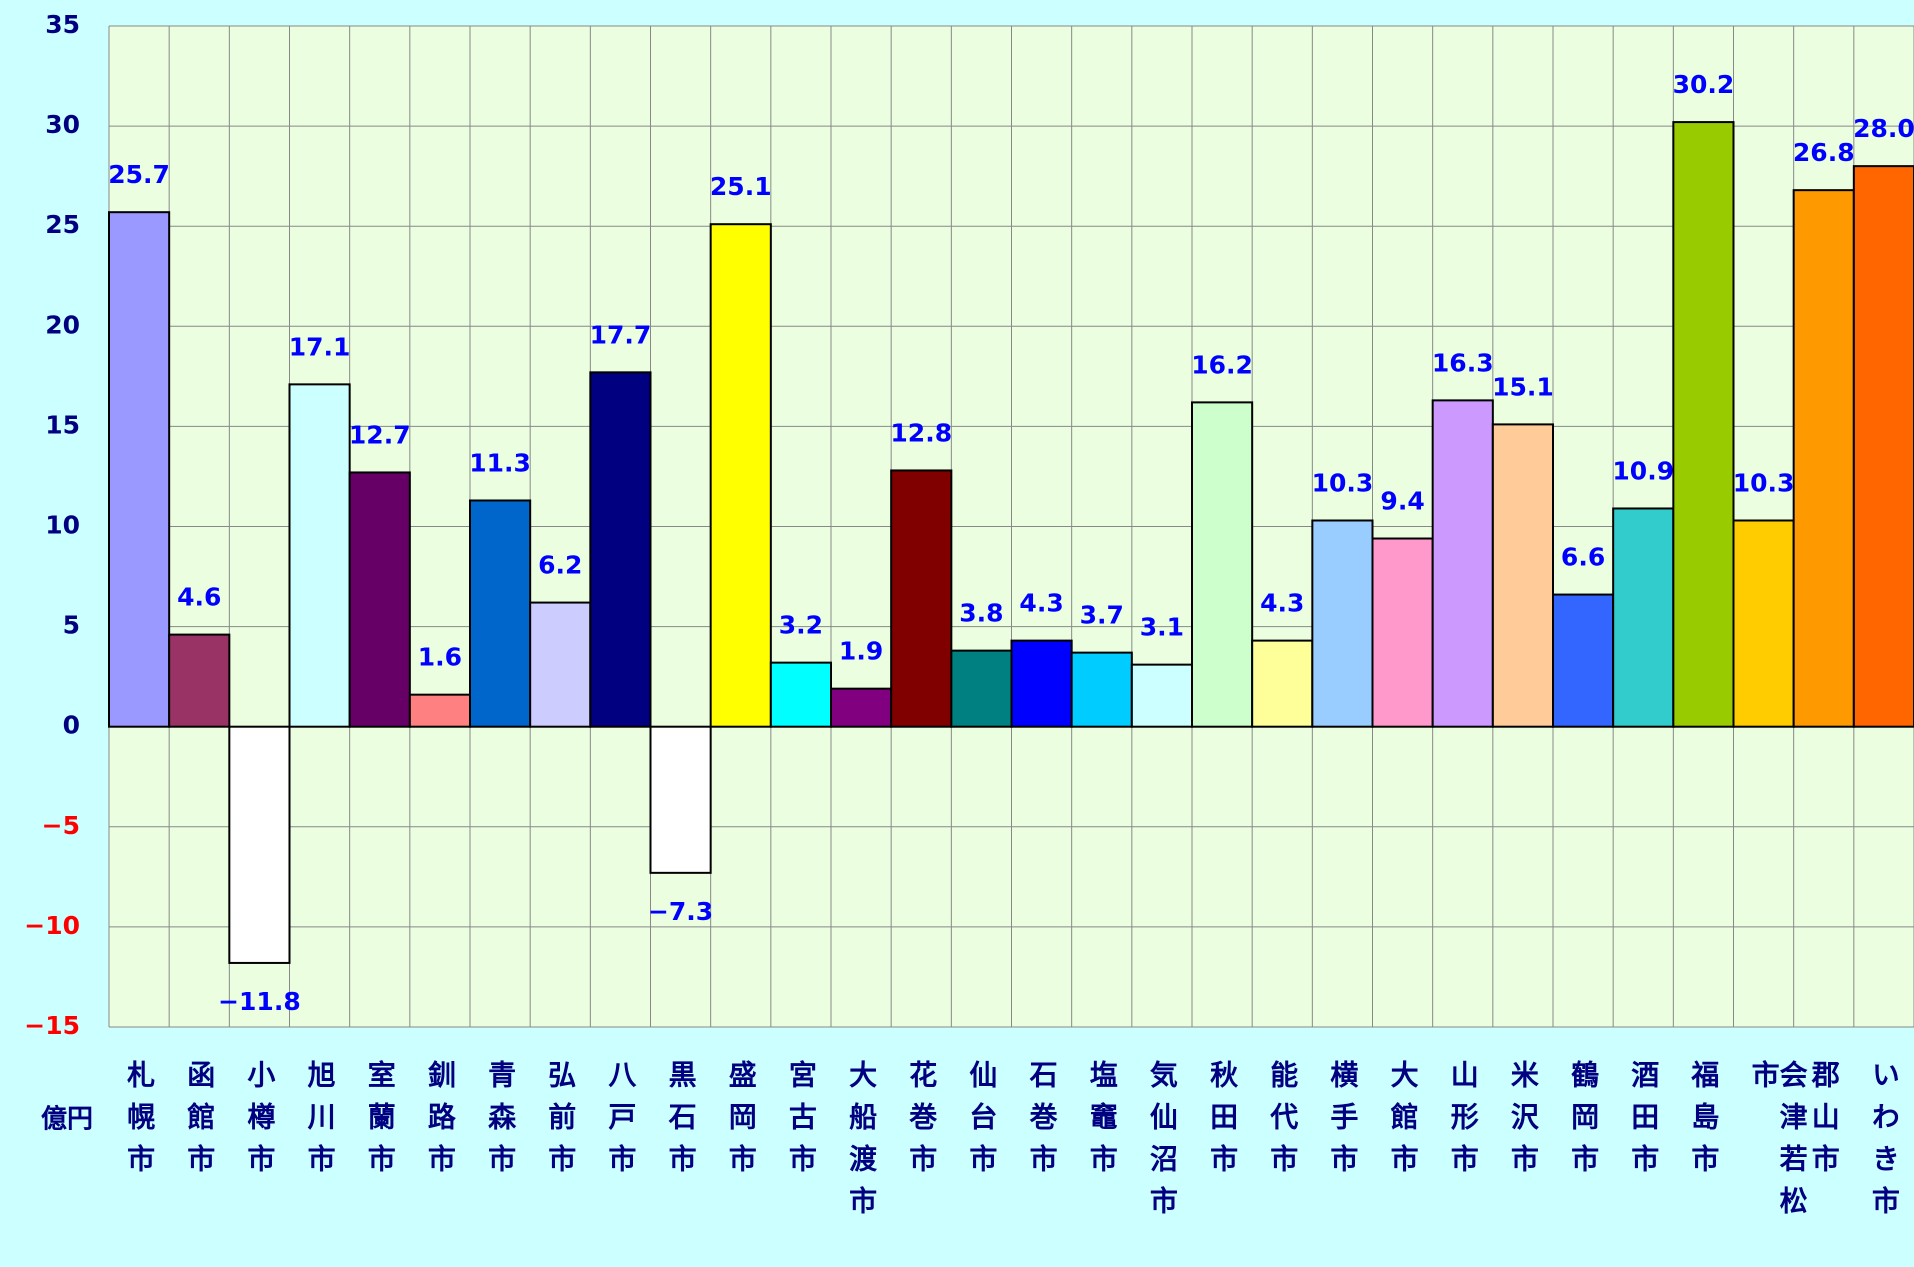  Describe the element at coordinates (621, 334) in the screenshot. I see `value-label: 17.7` at that location.